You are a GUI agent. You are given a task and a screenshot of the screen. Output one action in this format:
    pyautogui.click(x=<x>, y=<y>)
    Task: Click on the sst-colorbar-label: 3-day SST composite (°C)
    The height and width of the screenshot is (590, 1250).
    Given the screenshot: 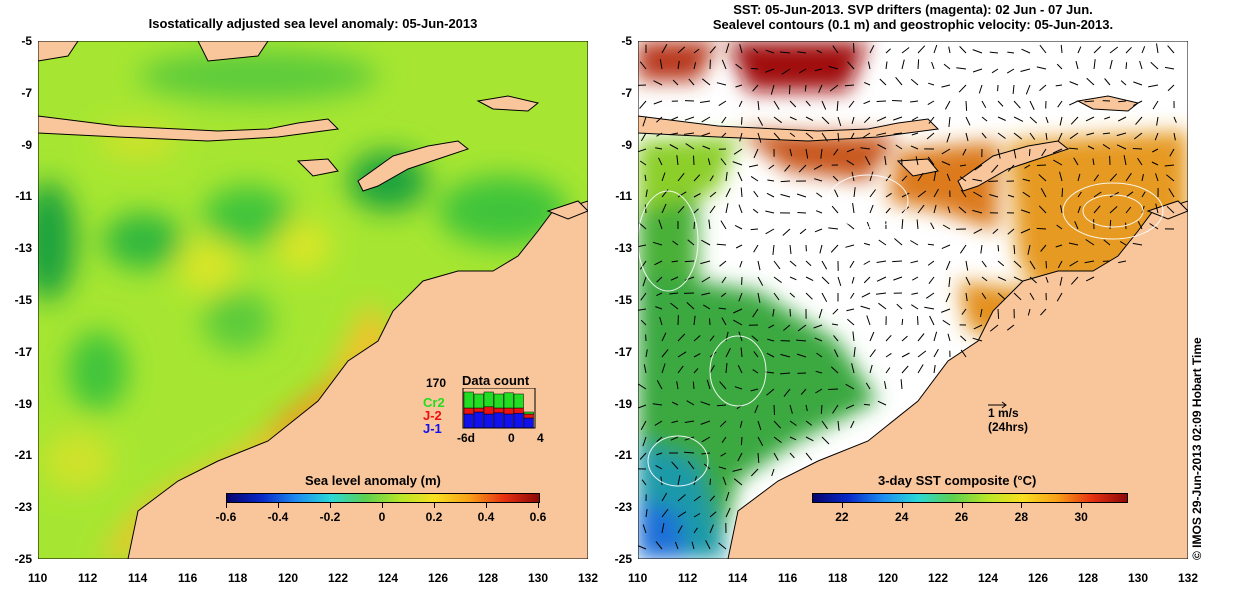 What is the action you would take?
    pyautogui.click(x=957, y=480)
    